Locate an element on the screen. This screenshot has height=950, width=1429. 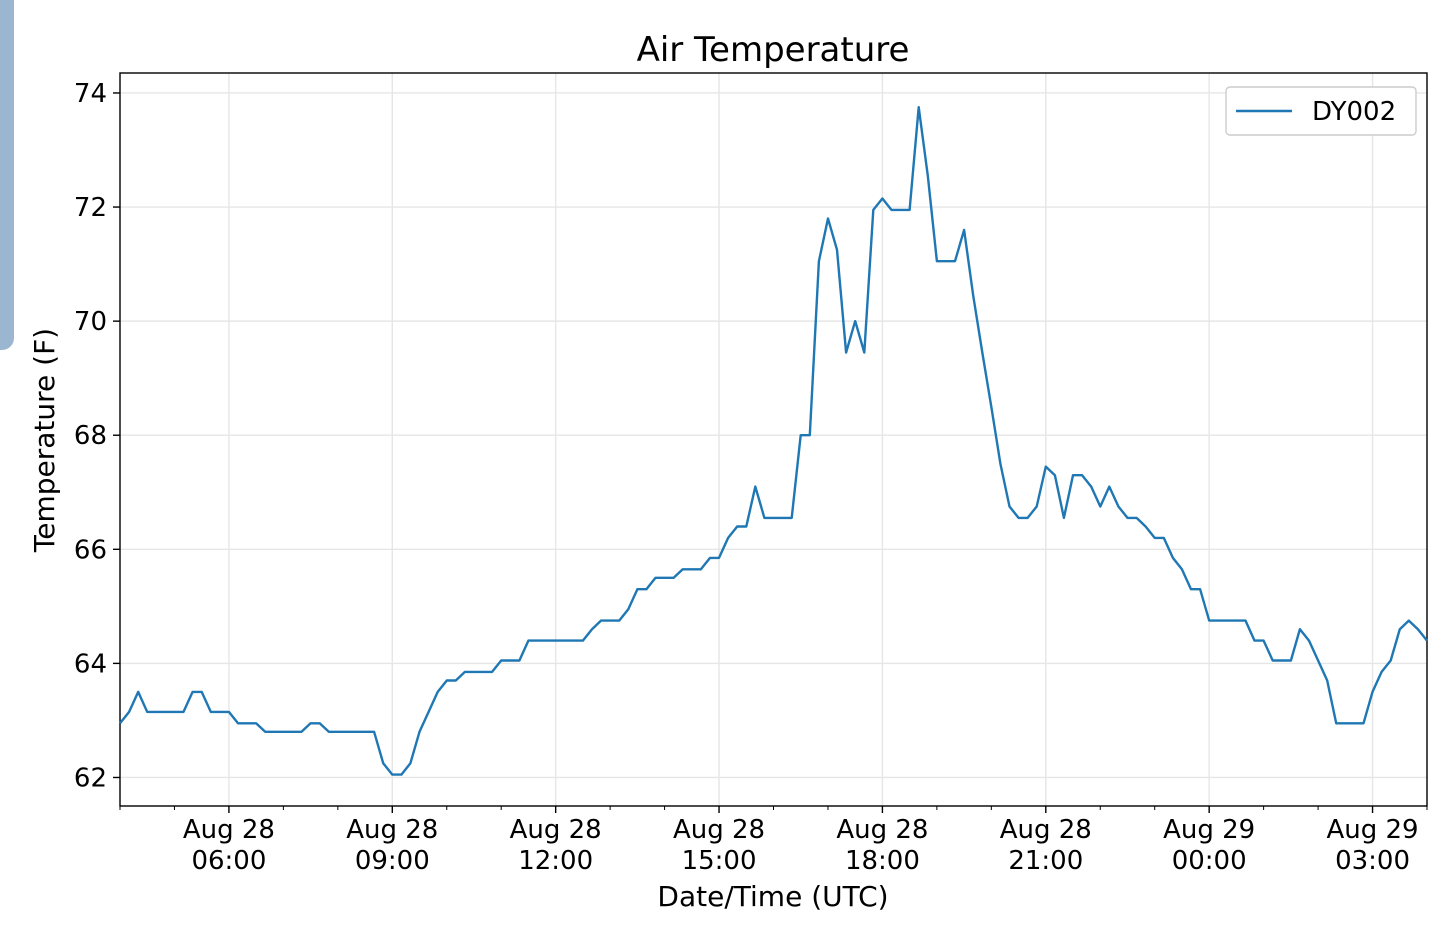
side-panel-tab is located at coordinates (7, 175).